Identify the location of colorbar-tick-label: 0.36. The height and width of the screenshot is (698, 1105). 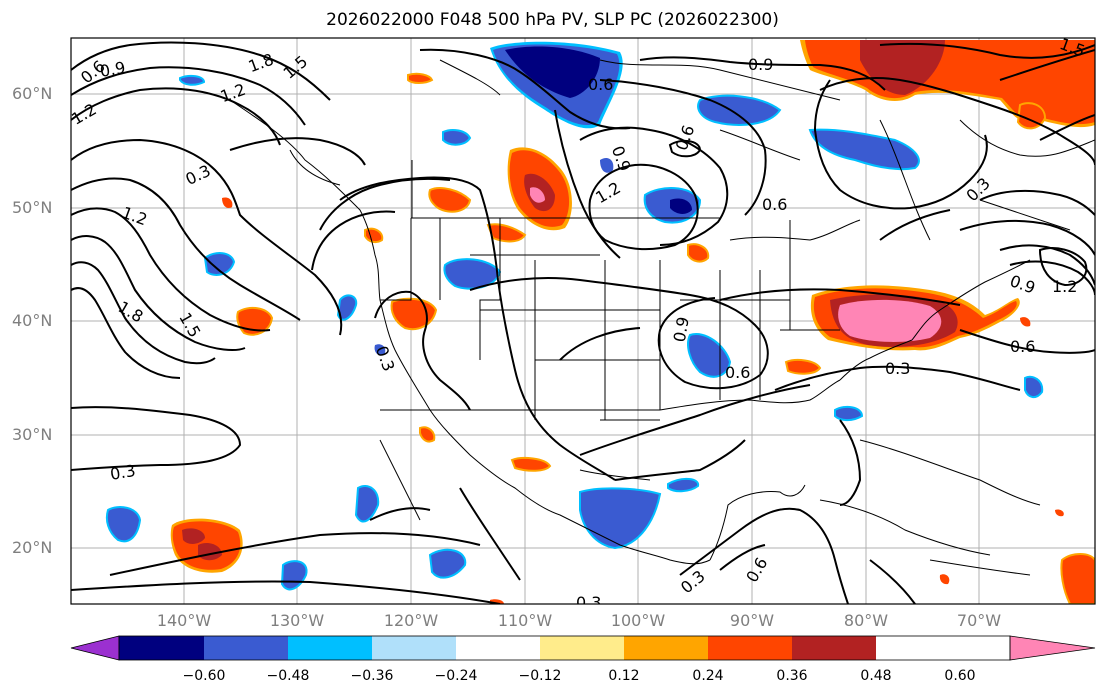
(792, 676).